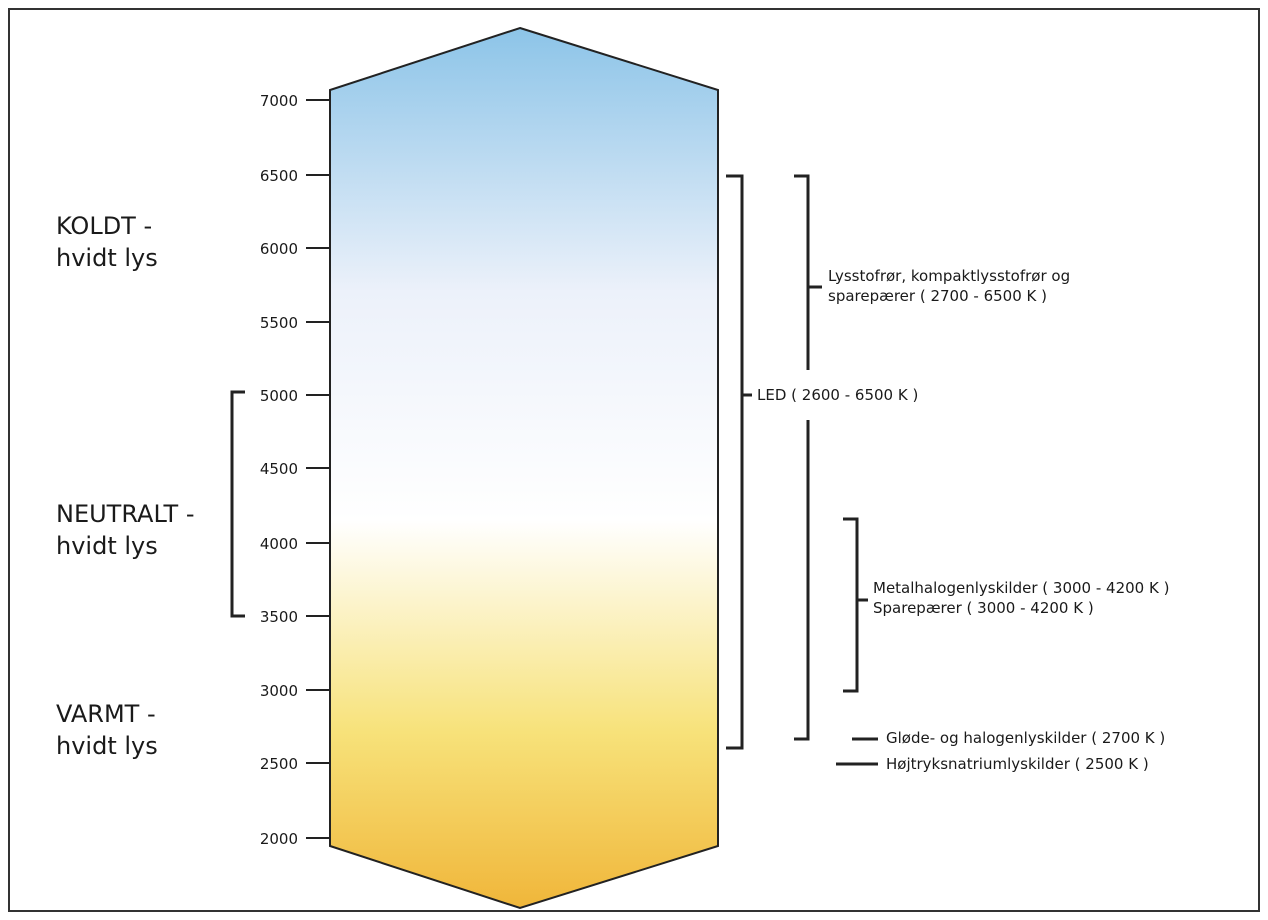 This screenshot has height=920, width=1268. What do you see at coordinates (107, 746) in the screenshot?
I see `warm-zone-subtitle: hvidt lys` at bounding box center [107, 746].